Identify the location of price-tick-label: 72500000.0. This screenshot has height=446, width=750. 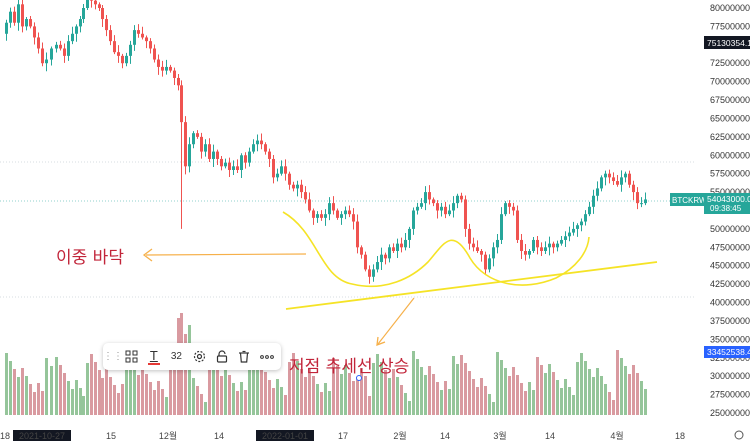
(730, 63).